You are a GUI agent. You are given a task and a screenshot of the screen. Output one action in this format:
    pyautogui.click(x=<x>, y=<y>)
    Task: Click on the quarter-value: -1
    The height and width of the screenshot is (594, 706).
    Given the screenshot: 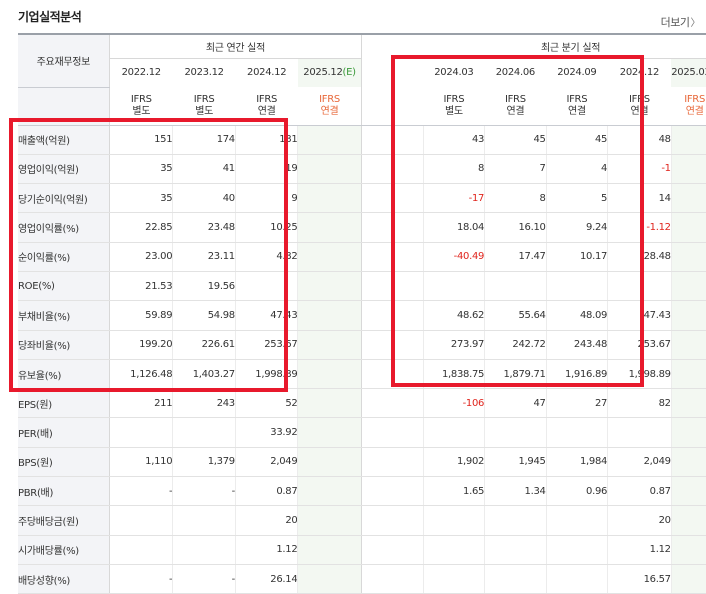 What is the action you would take?
    pyautogui.click(x=639, y=169)
    